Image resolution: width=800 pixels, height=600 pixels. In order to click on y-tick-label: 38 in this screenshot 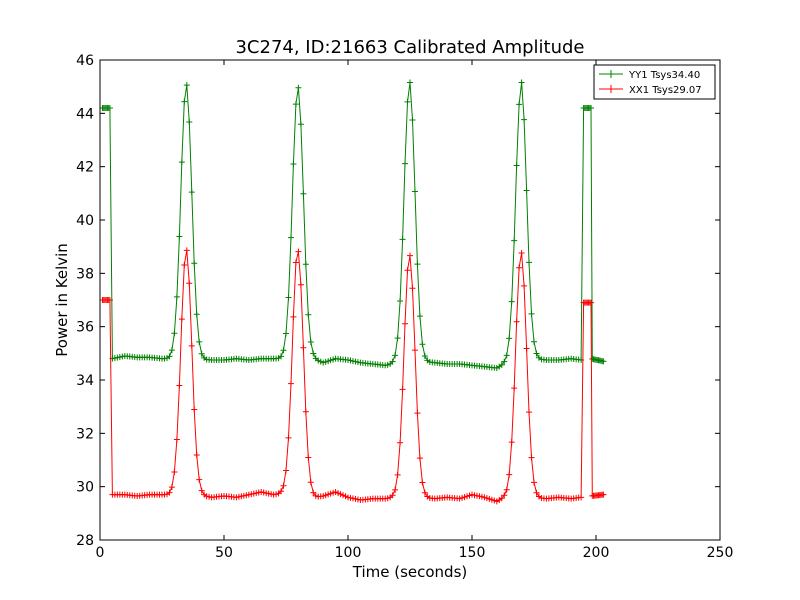, I will do `click(85, 274)`.